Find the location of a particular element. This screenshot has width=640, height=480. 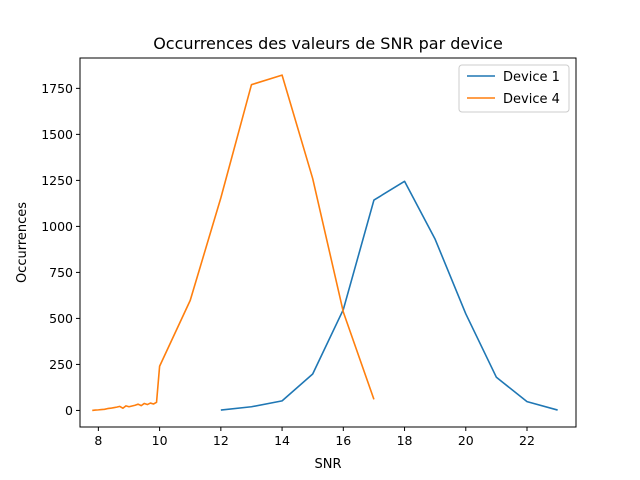

y-tick-label: 0 is located at coordinates (69, 410).